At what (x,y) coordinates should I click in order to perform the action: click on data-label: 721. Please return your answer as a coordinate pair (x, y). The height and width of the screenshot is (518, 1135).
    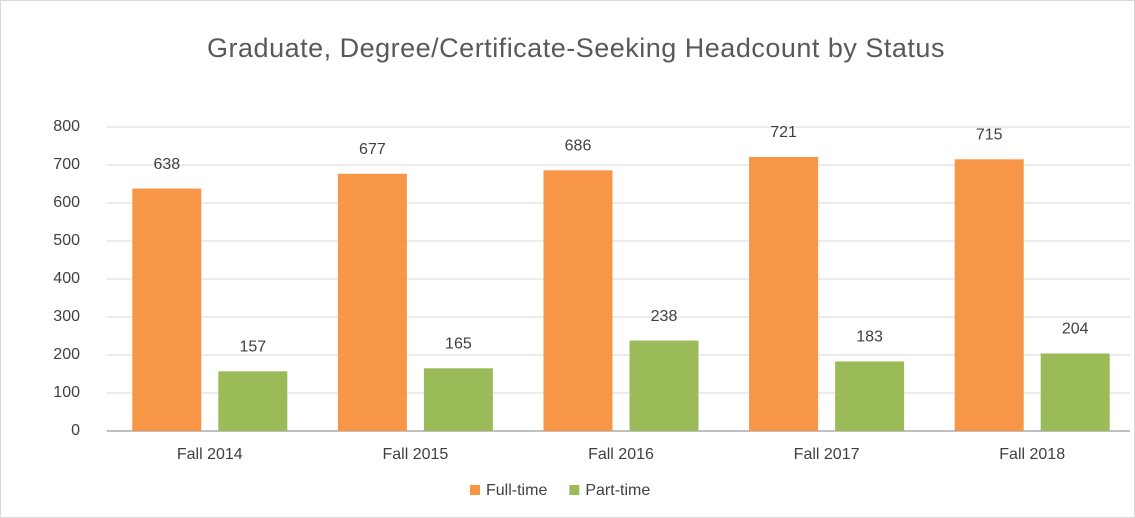
    Looking at the image, I should click on (783, 132).